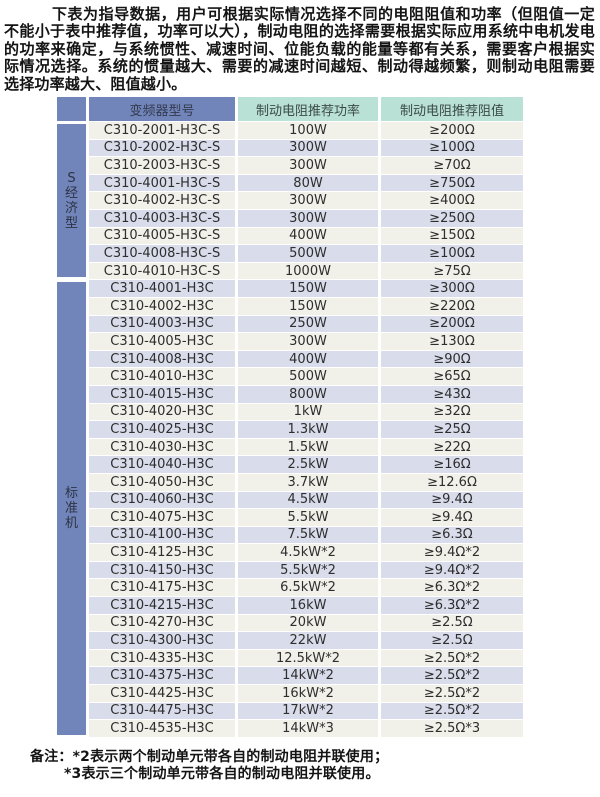  I want to click on table-row: C310-4060-H3C 4.5kW ≥9.4Ω, so click(290, 500).